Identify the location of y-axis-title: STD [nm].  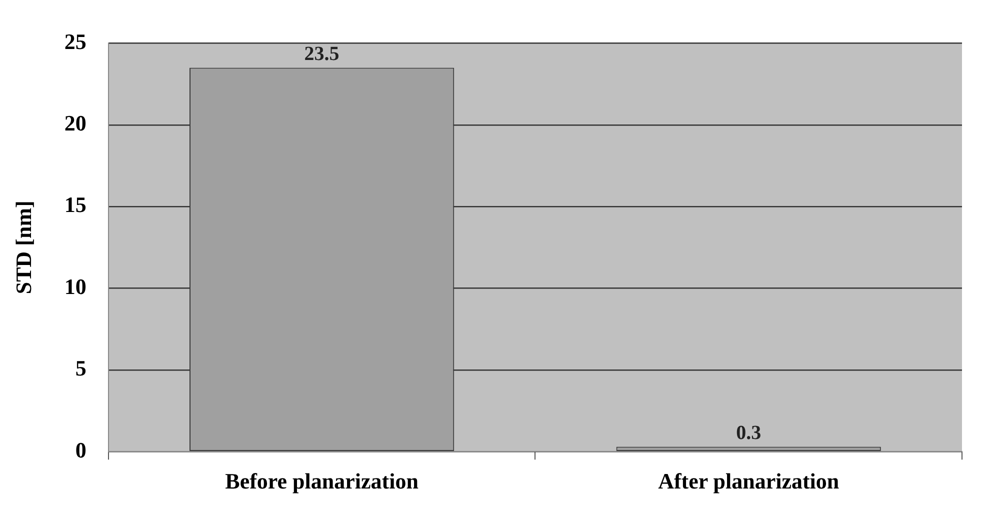
(23, 247).